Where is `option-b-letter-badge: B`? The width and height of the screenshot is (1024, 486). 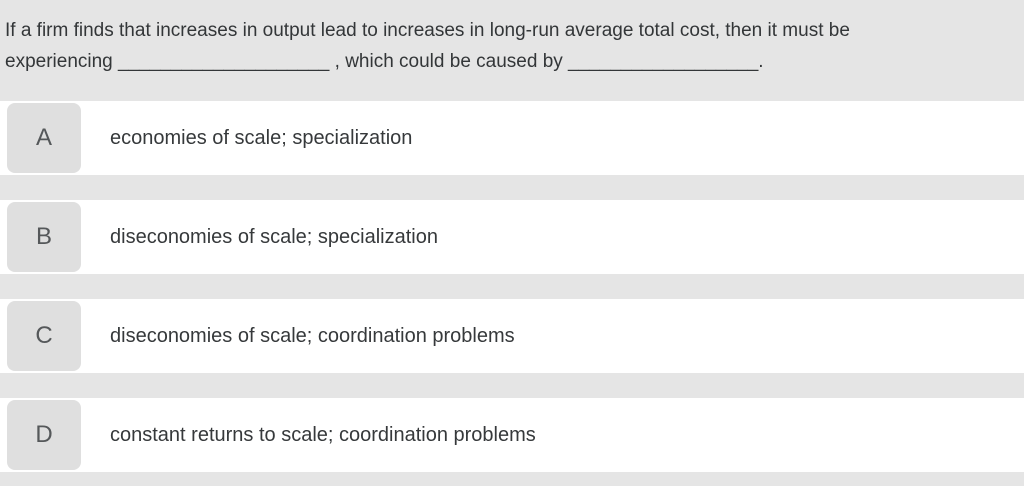
option-b-letter-badge: B is located at coordinates (44, 237).